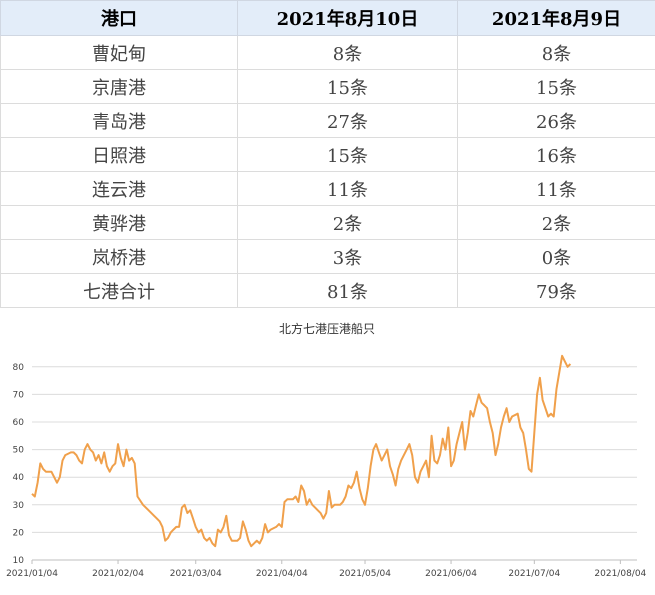  Describe the element at coordinates (347, 222) in the screenshot. I see `ship-count-aug10: 2条` at that location.